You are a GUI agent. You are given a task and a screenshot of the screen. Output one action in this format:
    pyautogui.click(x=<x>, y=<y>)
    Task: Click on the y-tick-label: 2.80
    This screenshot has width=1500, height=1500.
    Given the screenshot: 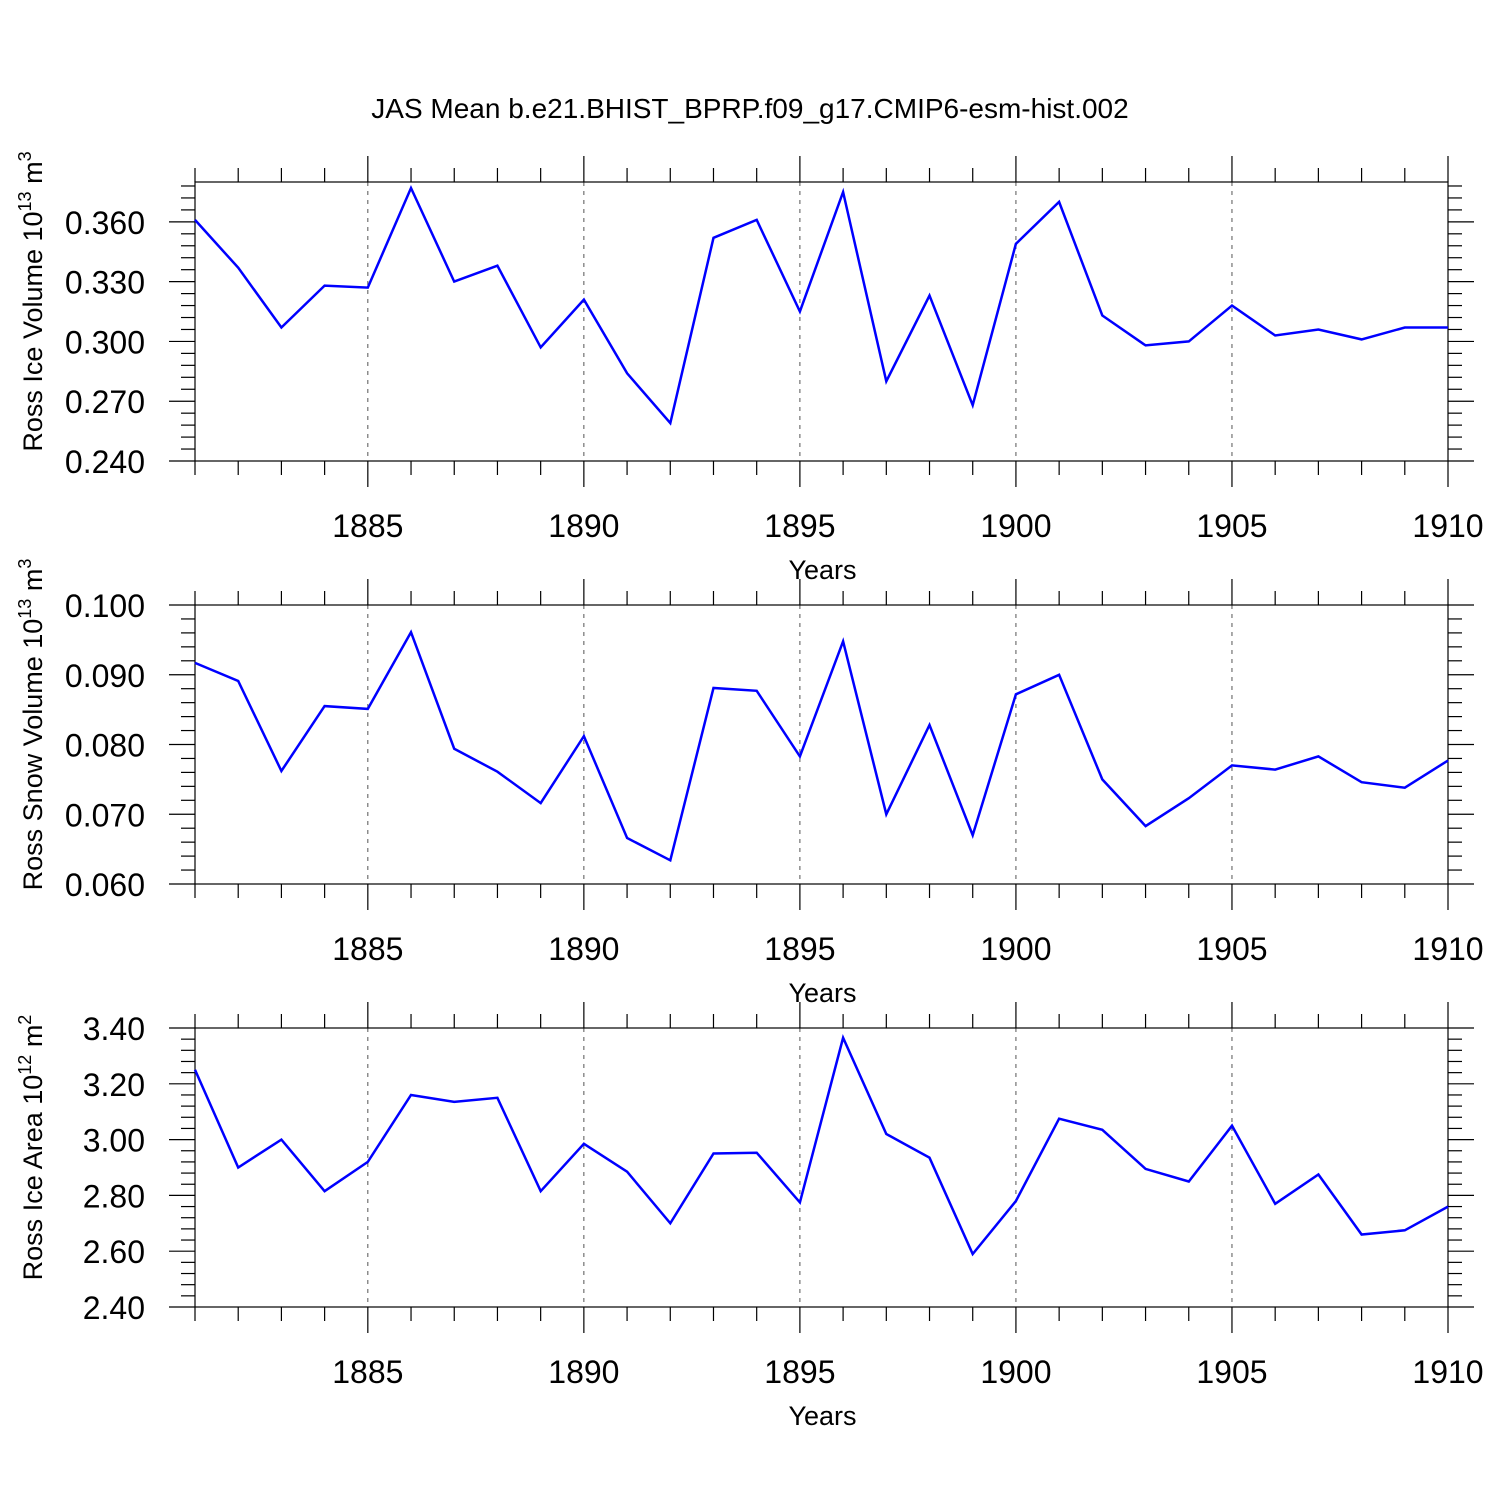 What is the action you would take?
    pyautogui.click(x=114, y=1196)
    